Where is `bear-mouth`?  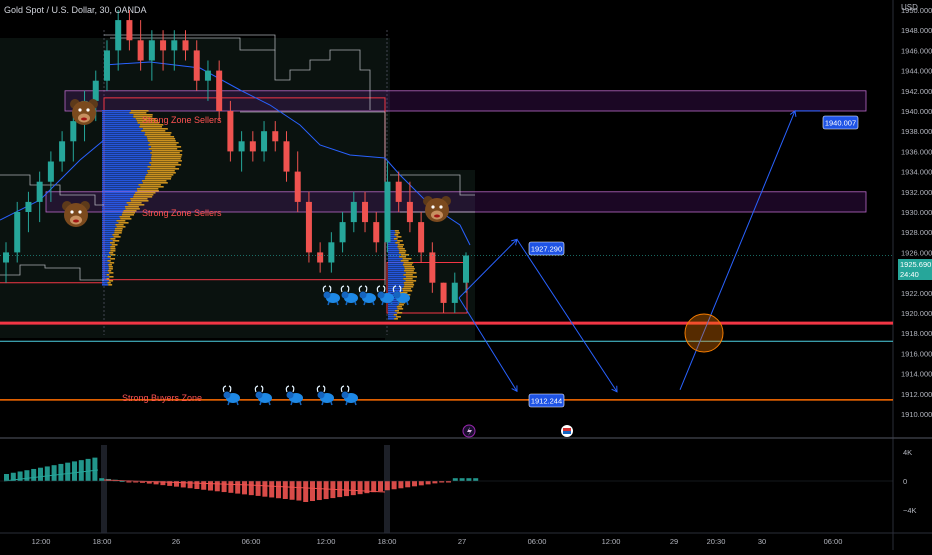 bear-mouth is located at coordinates (84, 119).